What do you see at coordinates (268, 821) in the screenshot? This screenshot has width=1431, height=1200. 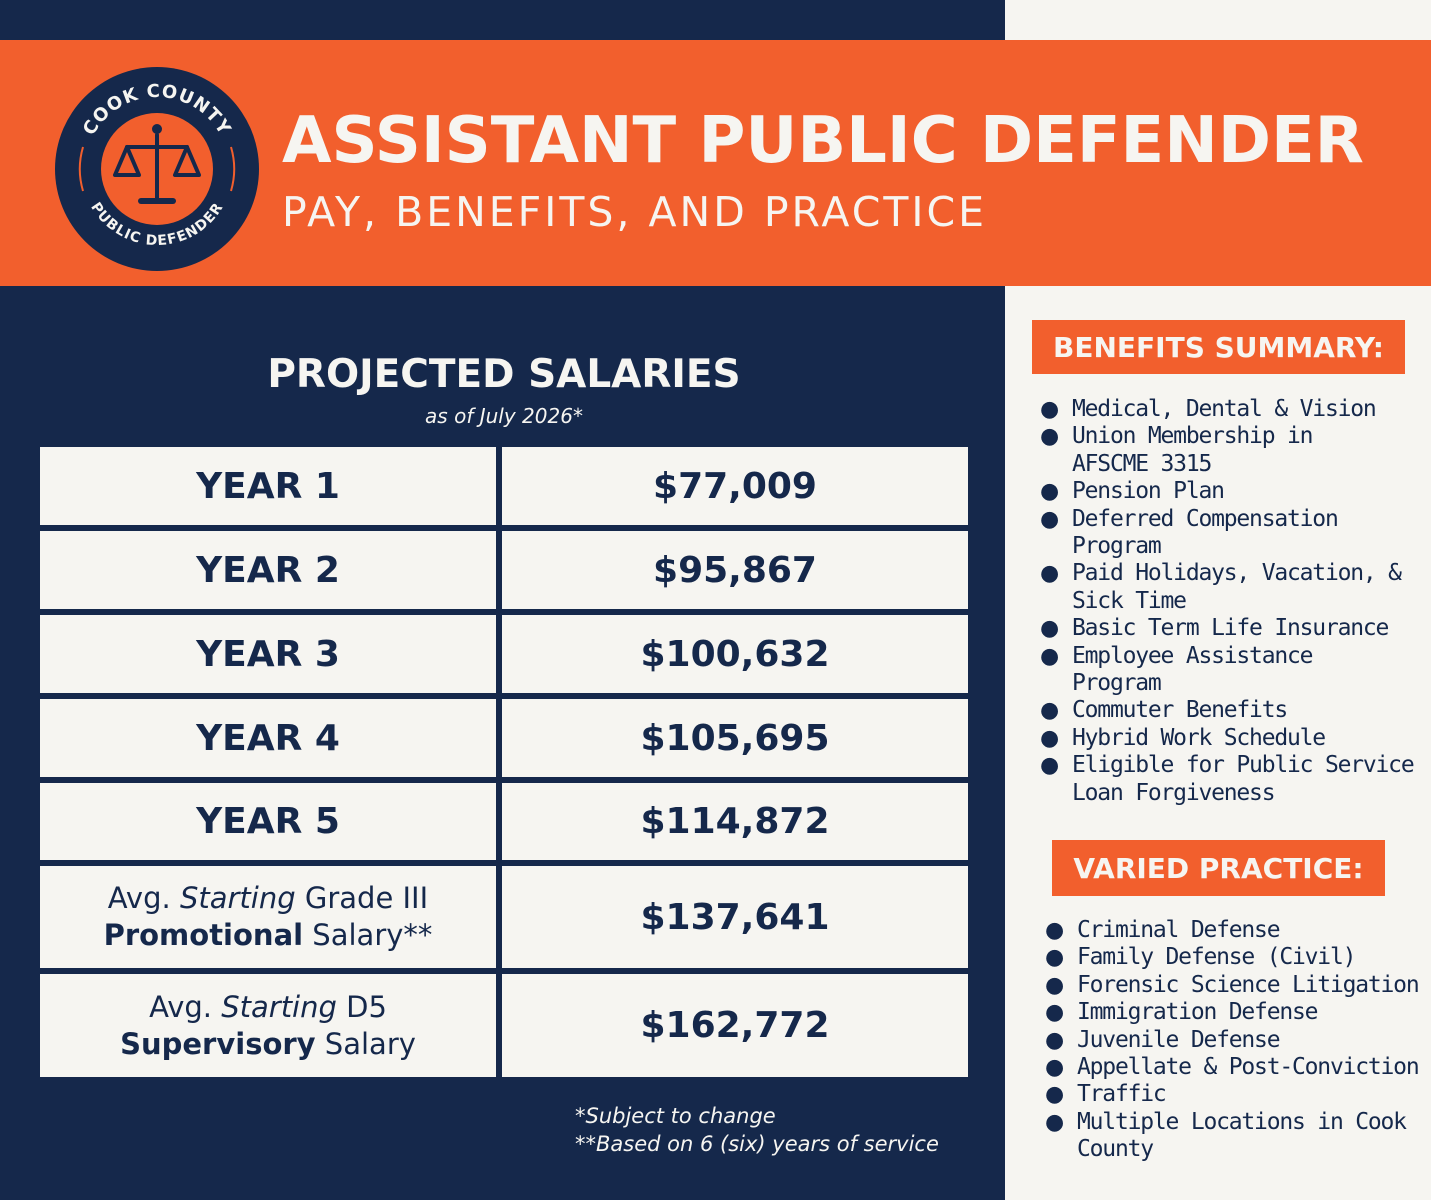 I see `year-label: YEAR 5` at bounding box center [268, 821].